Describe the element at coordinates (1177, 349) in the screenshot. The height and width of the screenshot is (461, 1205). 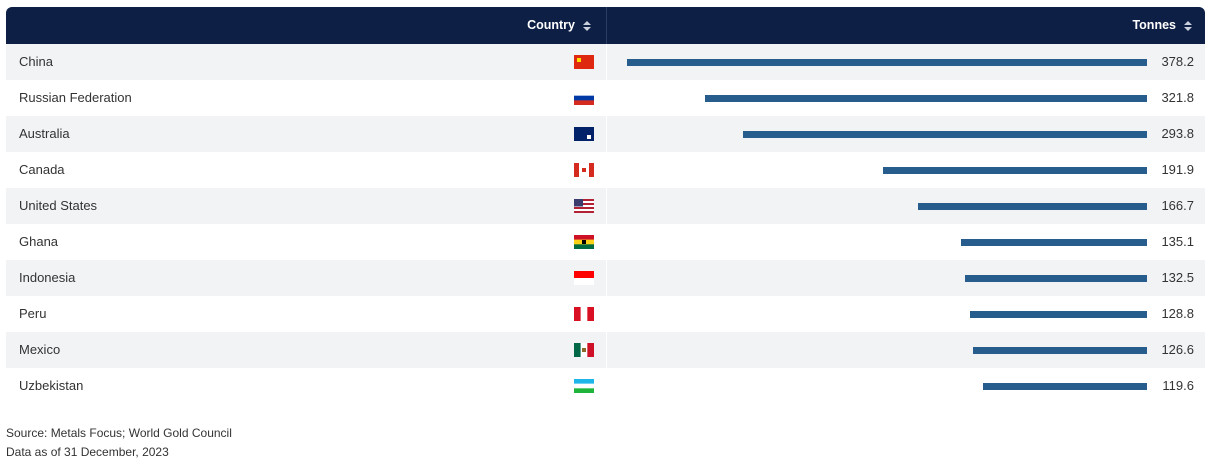
I see `tonnes-value: 126.6` at that location.